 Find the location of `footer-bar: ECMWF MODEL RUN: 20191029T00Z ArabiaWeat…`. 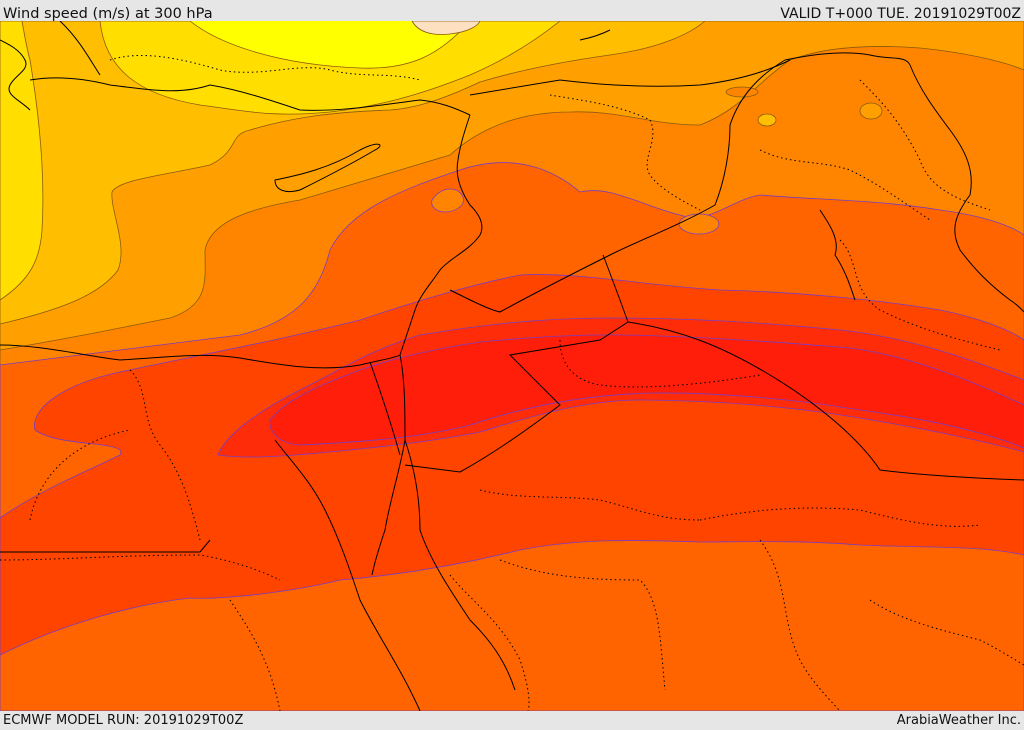

footer-bar: ECMWF MODEL RUN: 20191029T00Z ArabiaWeat… is located at coordinates (512, 720).